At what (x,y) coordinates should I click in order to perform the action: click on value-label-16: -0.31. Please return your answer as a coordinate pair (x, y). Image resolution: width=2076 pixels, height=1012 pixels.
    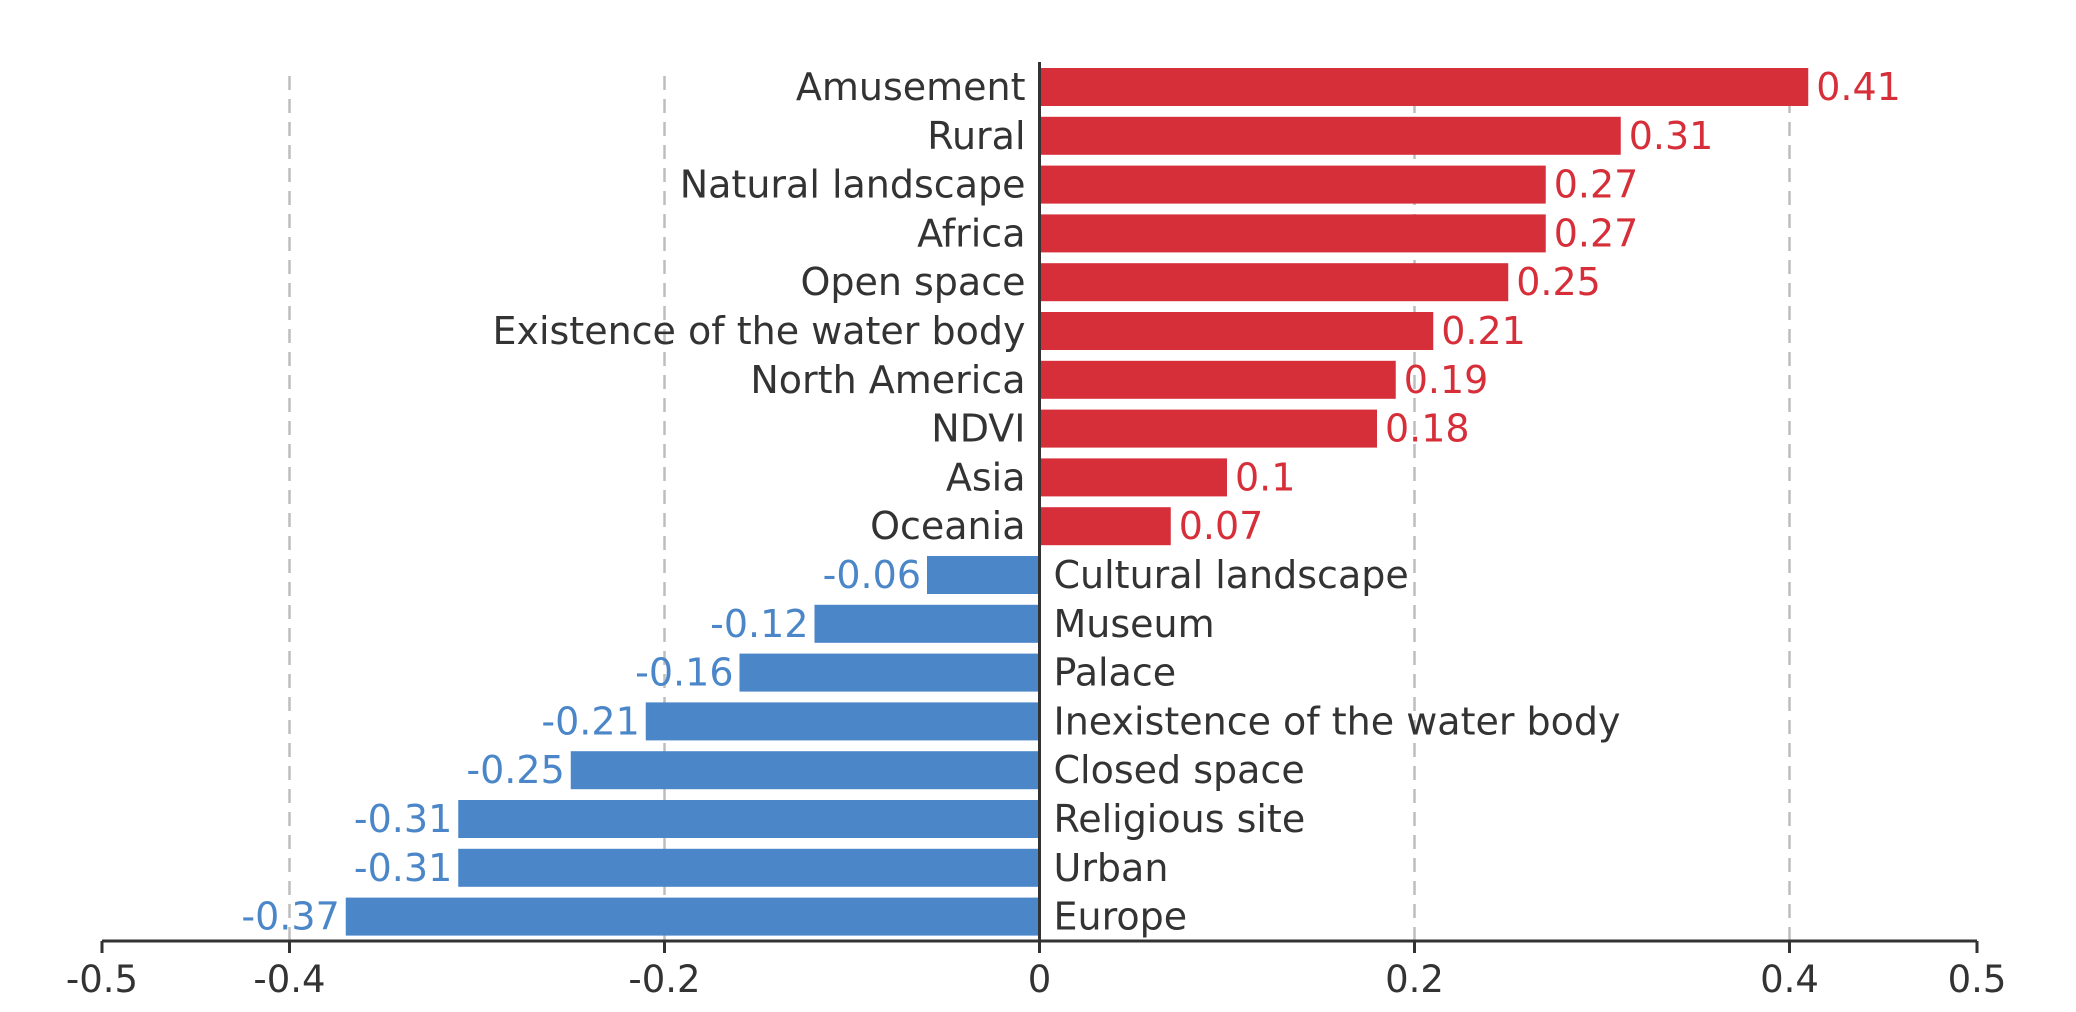
    Looking at the image, I should click on (403, 868).